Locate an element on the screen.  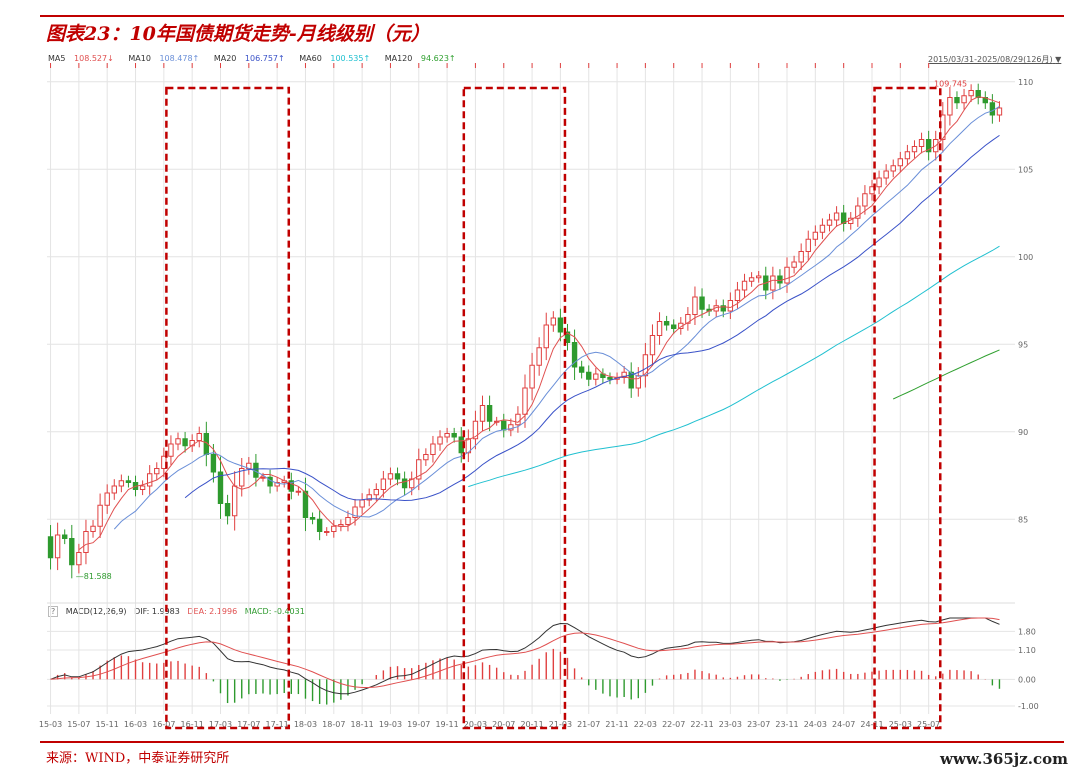
ma10-value: 108.478↑ is located at coordinates (179, 58).